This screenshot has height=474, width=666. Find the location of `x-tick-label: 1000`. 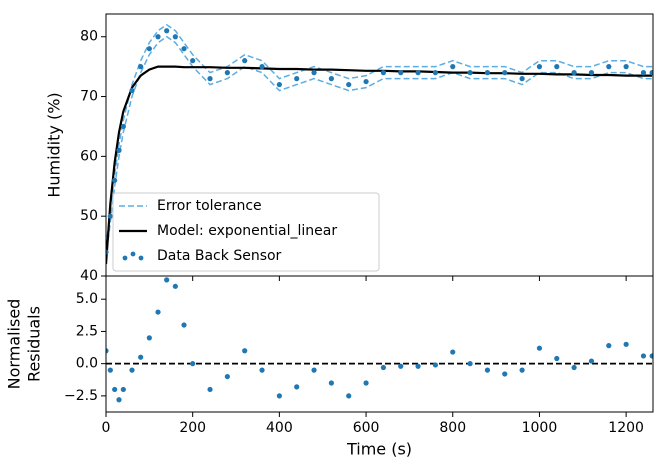

x-tick-label: 1000 is located at coordinates (540, 428).